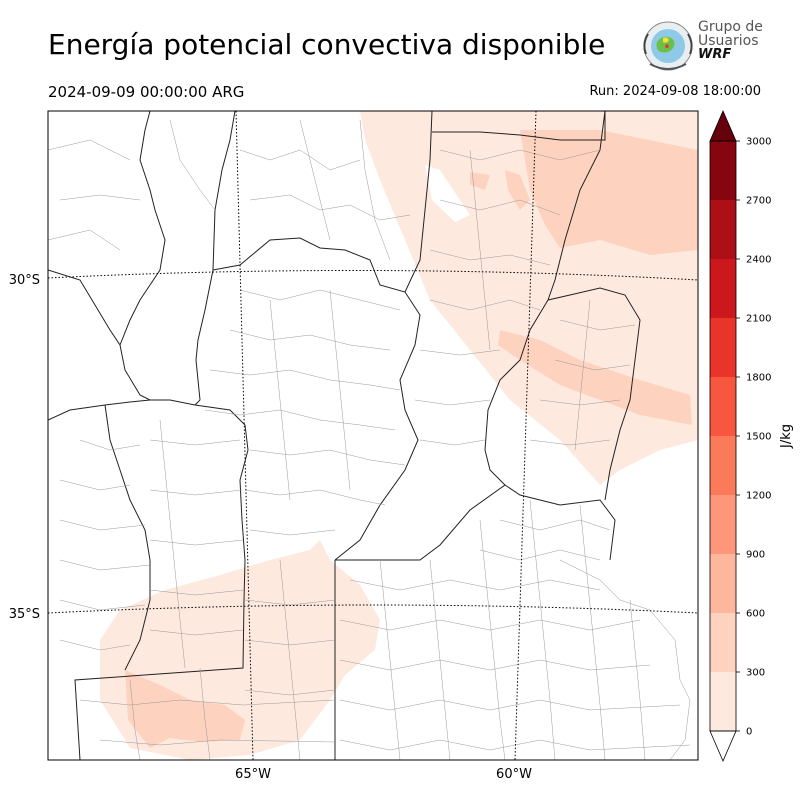  I want to click on lat-label-30s: 30°S, so click(24, 280).